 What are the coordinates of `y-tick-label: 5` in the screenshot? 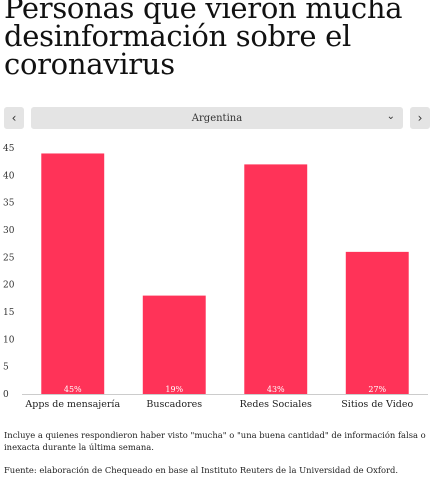 It's located at (6, 368).